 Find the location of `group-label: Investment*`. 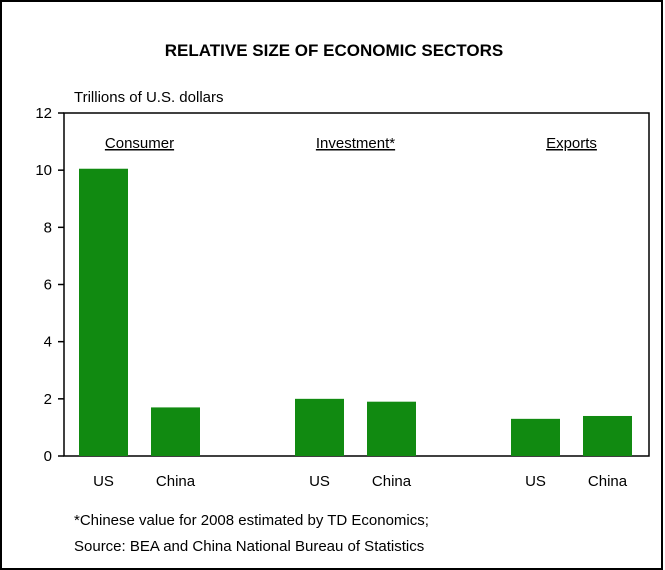

group-label: Investment* is located at coordinates (355, 143).